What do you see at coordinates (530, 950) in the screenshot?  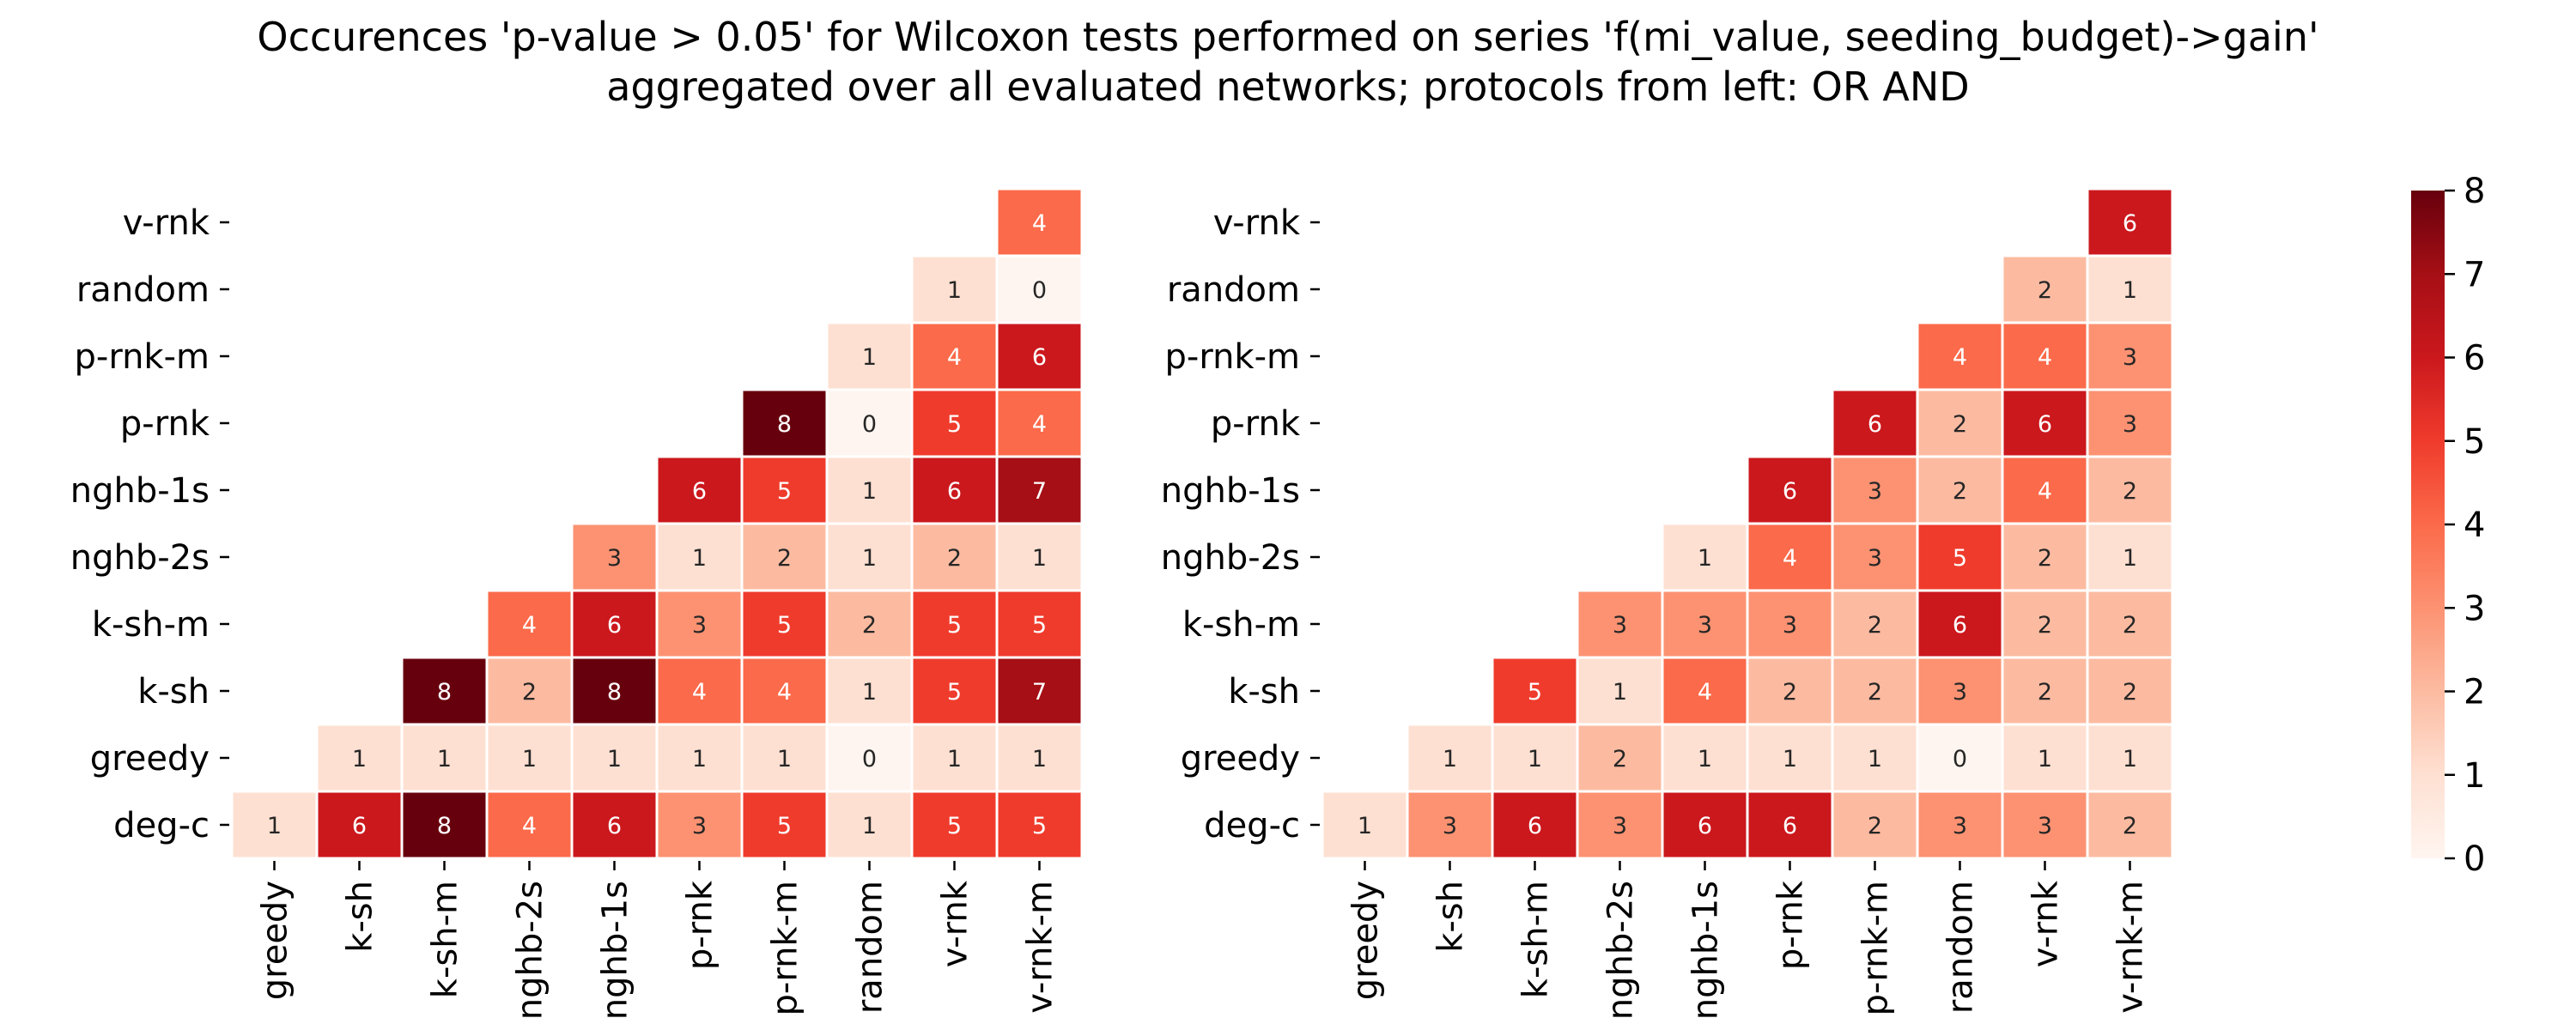 I see `x-tick-label: nghb-2s` at bounding box center [530, 950].